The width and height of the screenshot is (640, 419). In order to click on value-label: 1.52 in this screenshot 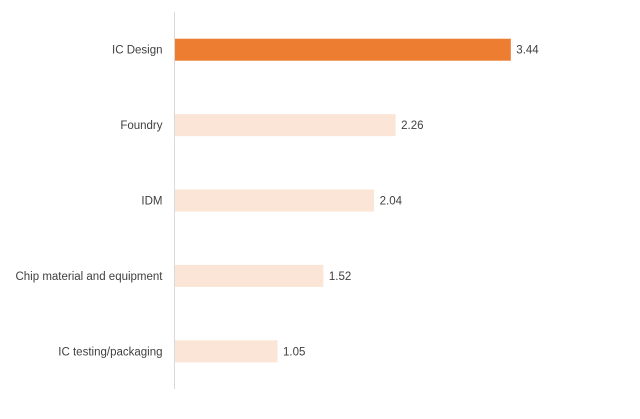, I will do `click(340, 277)`.